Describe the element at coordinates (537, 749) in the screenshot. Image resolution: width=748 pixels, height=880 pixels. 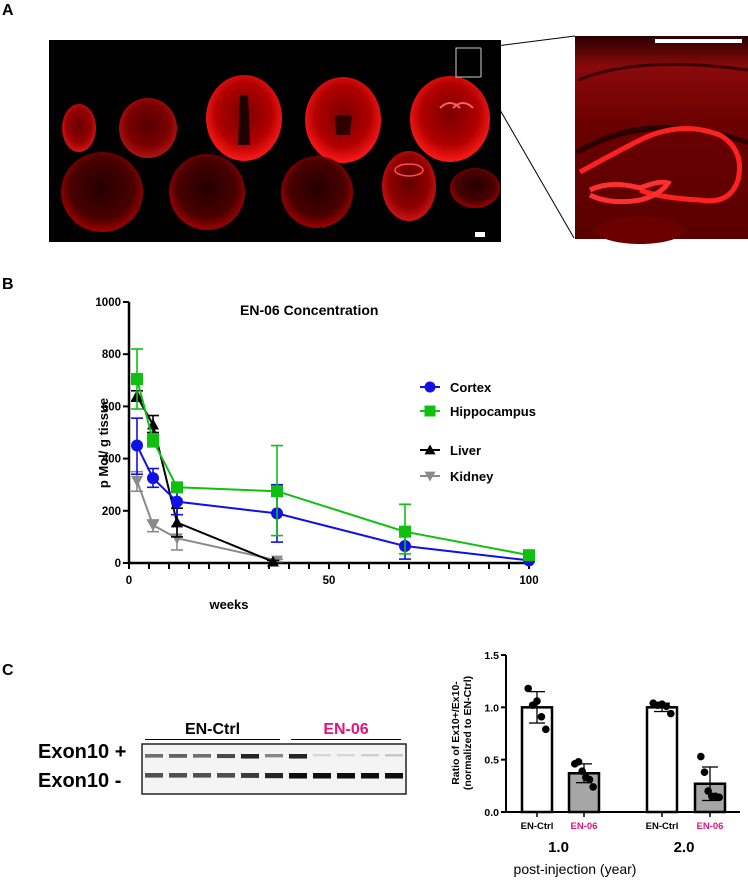
I see `bar-1.0-en-ctrl` at that location.